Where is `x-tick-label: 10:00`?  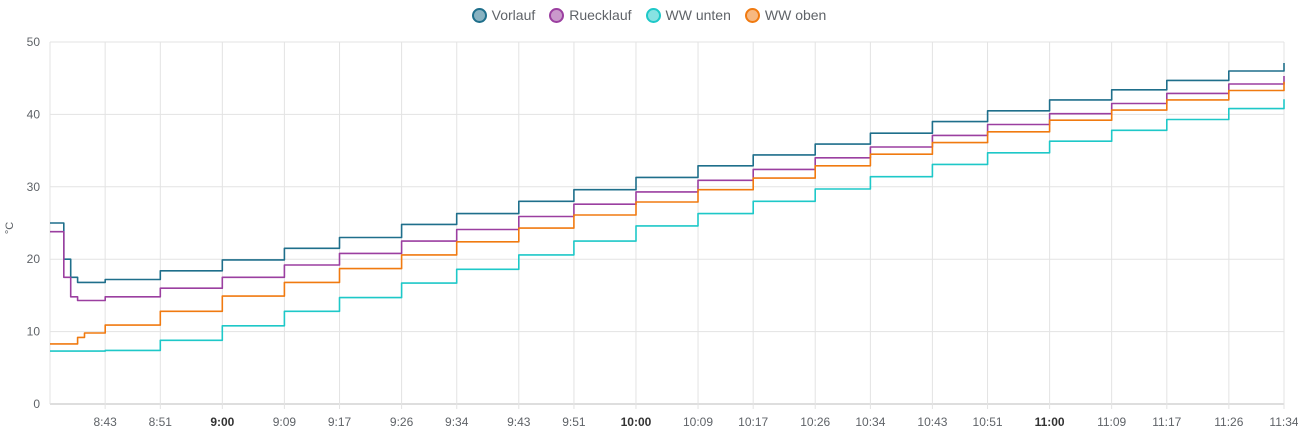 x-tick-label: 10:00 is located at coordinates (636, 422).